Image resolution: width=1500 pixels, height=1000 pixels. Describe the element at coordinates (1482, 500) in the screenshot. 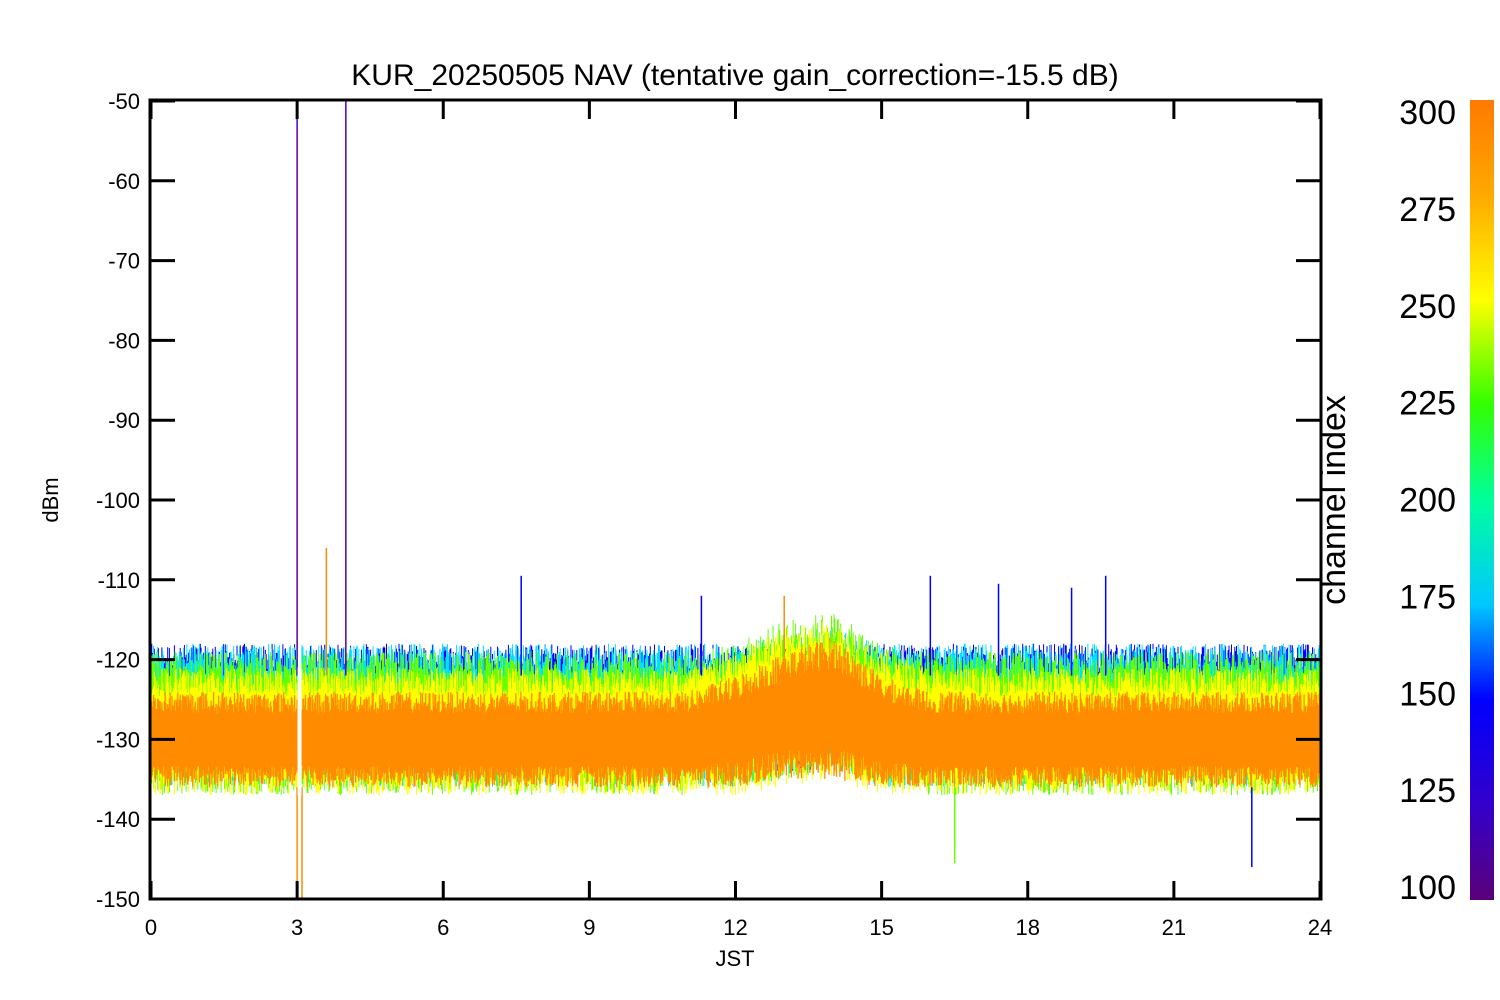

I see `colorbar` at that location.